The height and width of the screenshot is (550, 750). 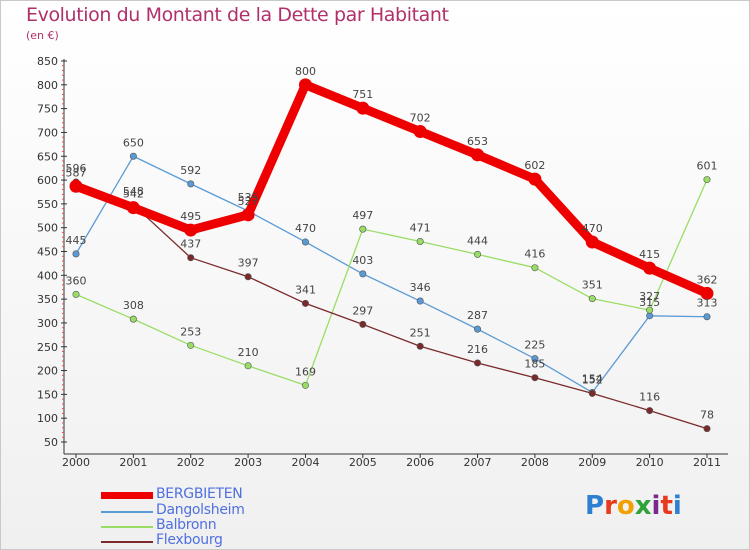 I want to click on data-label: 152, so click(x=592, y=379).